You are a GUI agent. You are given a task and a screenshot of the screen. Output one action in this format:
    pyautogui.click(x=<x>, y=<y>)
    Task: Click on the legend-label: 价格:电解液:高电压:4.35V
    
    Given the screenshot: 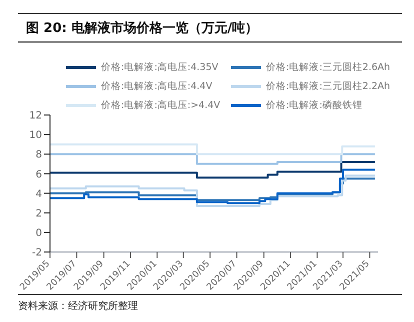 What is the action you would take?
    pyautogui.click(x=159, y=67)
    